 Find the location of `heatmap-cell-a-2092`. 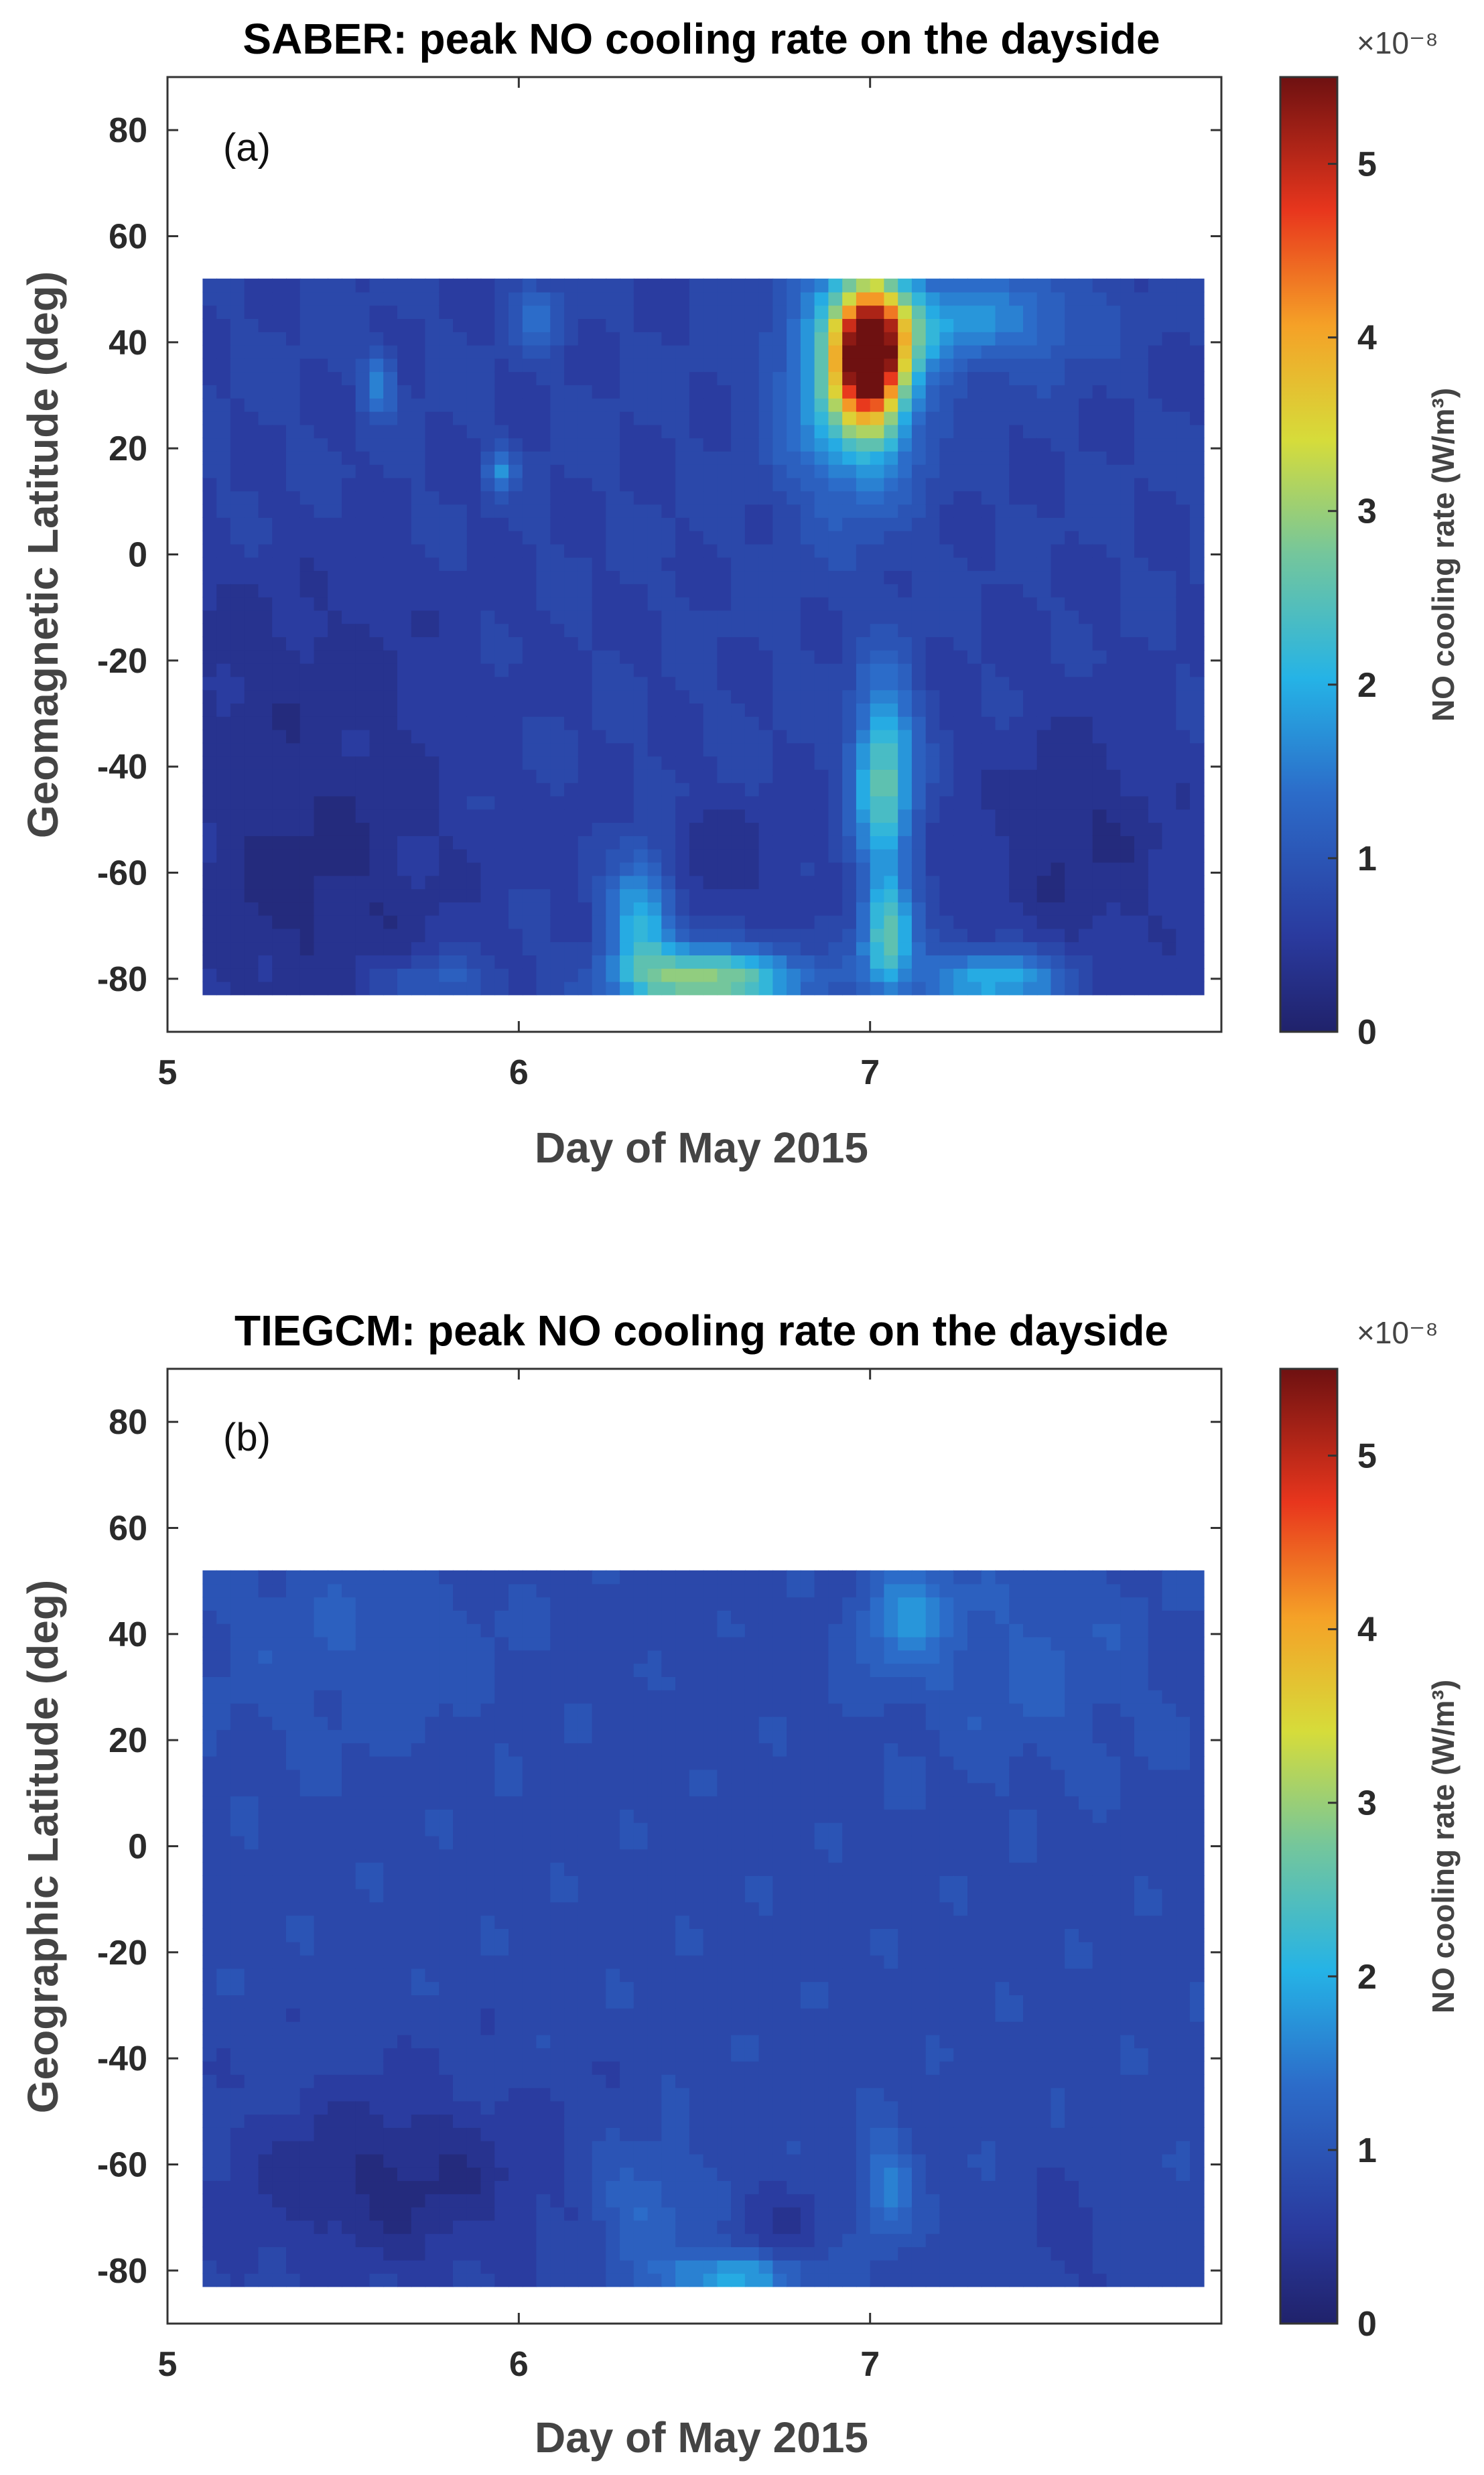

heatmap-cell-a-2092 is located at coordinates (739, 458).